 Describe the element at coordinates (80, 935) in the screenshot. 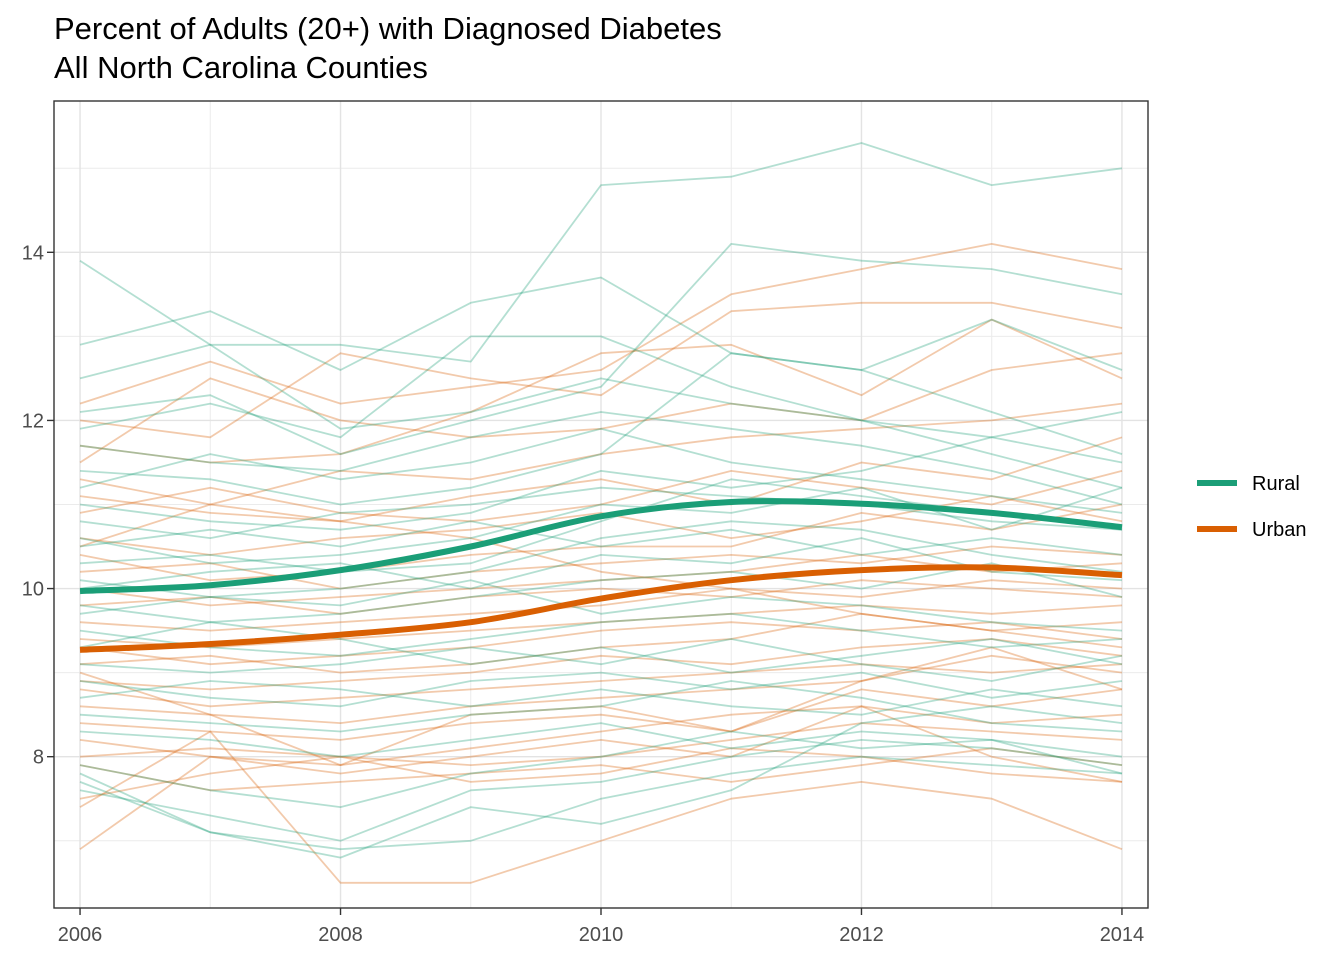

I see `x-tick-label: 2006` at that location.